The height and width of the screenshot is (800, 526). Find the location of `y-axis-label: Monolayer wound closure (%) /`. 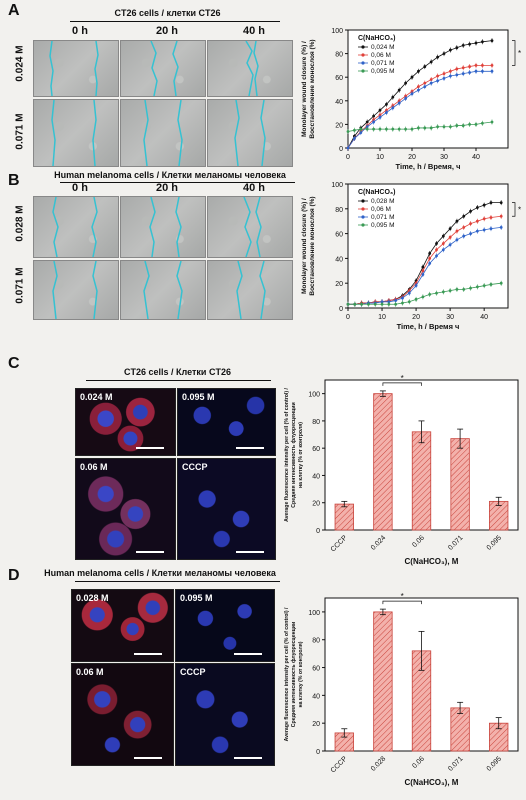

y-axis-label: Monolayer wound closure (%) / is located at coordinates (304, 246).